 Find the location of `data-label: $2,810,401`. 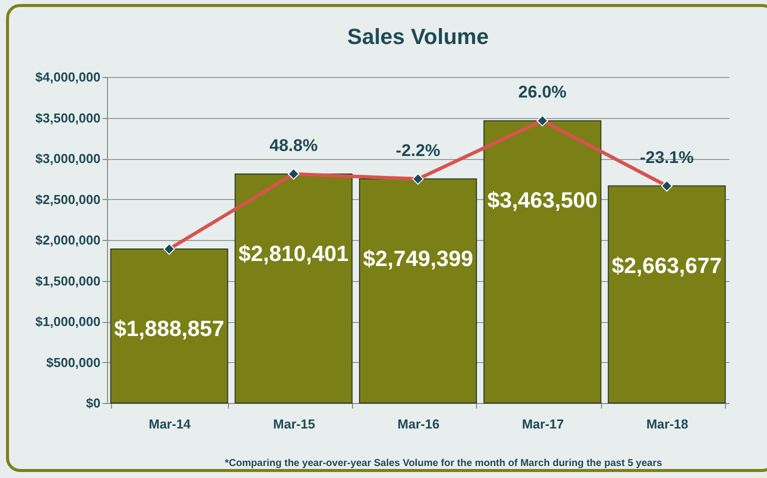

data-label: $2,810,401 is located at coordinates (293, 253).